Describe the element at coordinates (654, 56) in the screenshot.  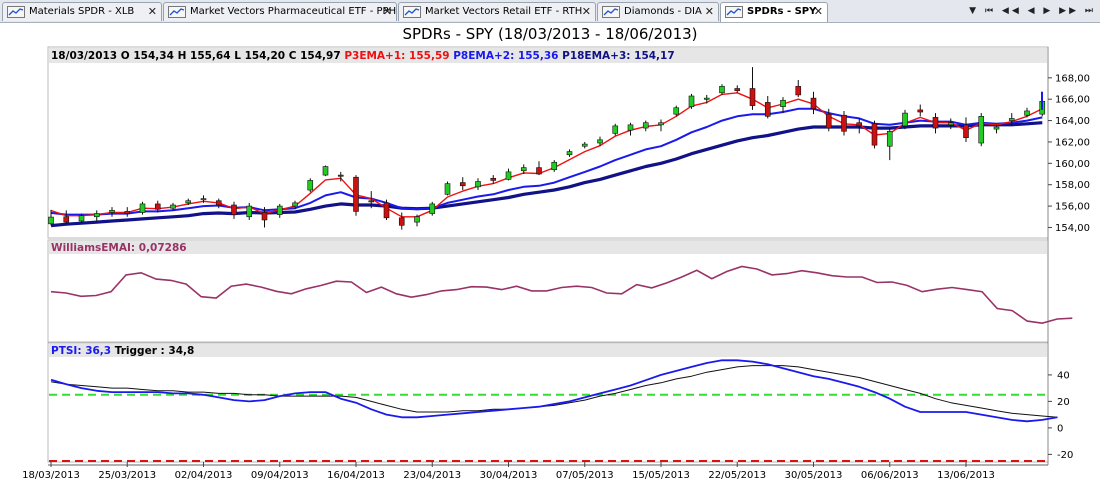
I see `info-ema3-value: 154,17` at that location.